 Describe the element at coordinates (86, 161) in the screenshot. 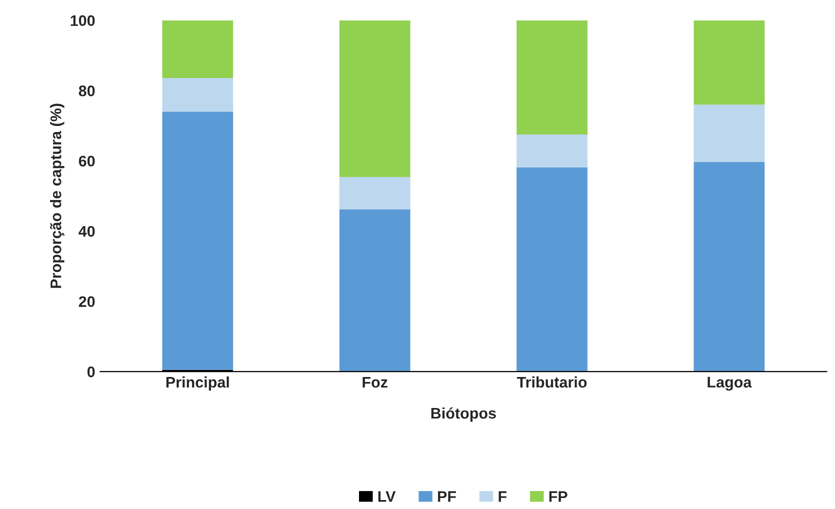

I see `y-tick-label: 60` at that location.